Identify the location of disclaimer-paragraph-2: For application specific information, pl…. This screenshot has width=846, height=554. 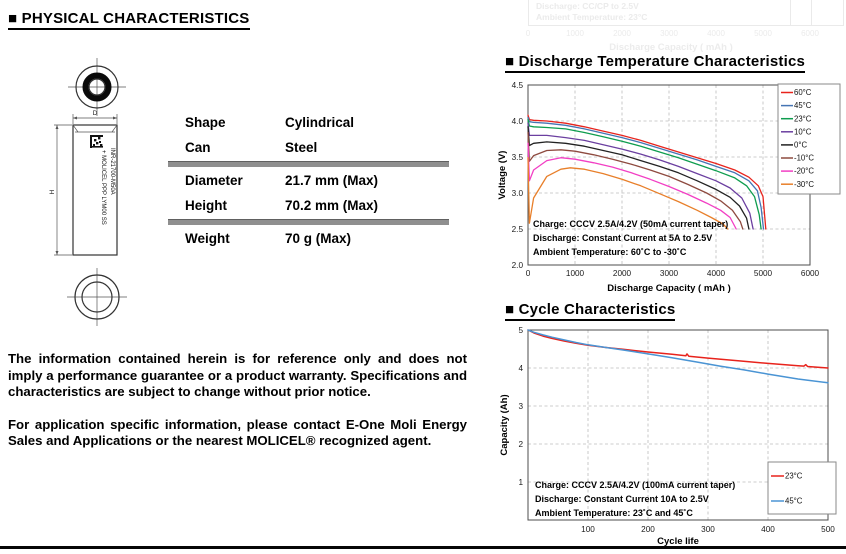
(237, 432).